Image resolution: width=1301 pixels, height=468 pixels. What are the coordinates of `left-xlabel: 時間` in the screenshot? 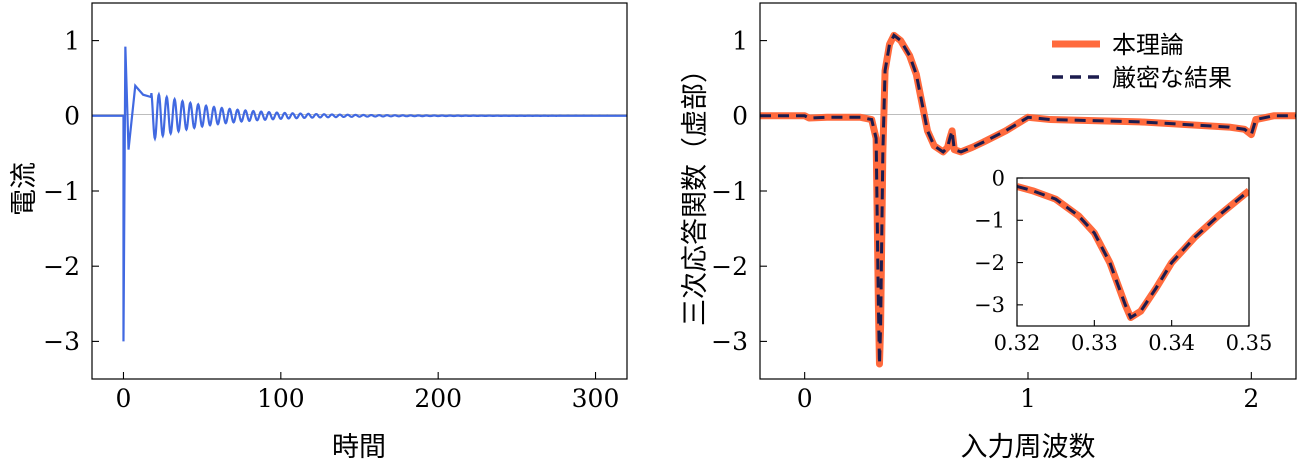 It's located at (359, 447).